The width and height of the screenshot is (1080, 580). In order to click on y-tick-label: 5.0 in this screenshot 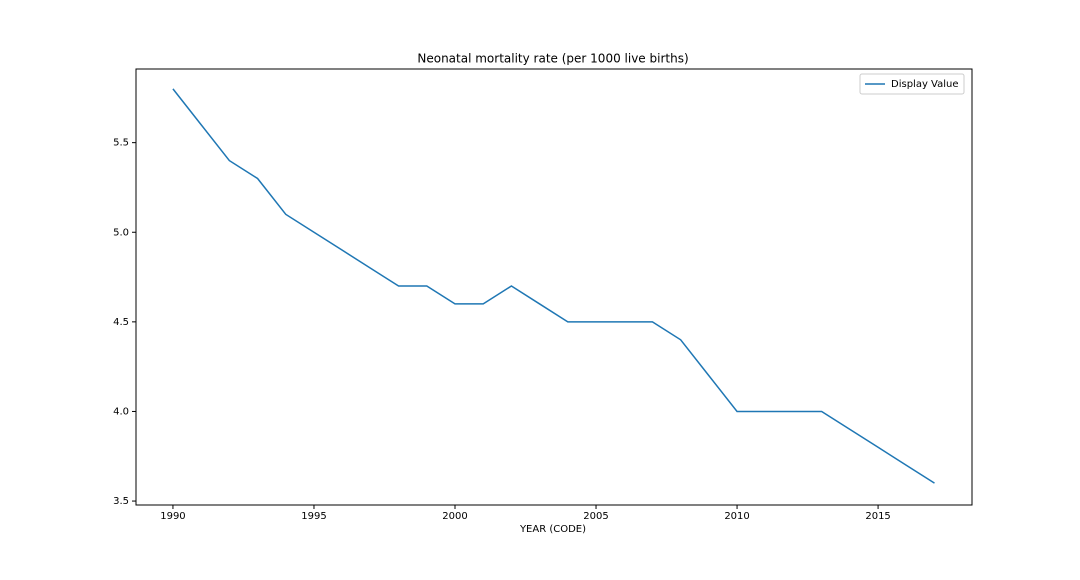, I will do `click(121, 232)`.